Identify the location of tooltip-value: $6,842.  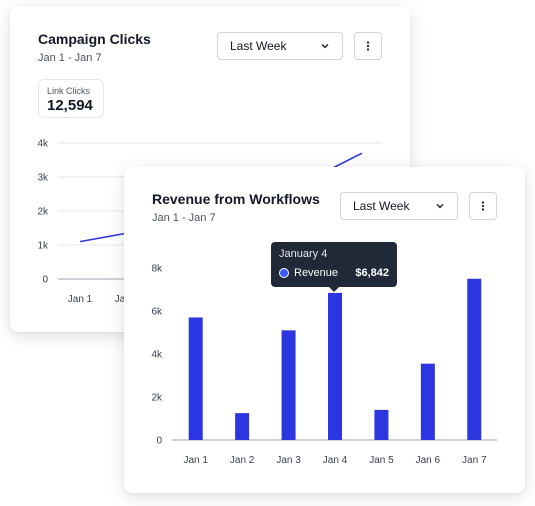
(372, 273).